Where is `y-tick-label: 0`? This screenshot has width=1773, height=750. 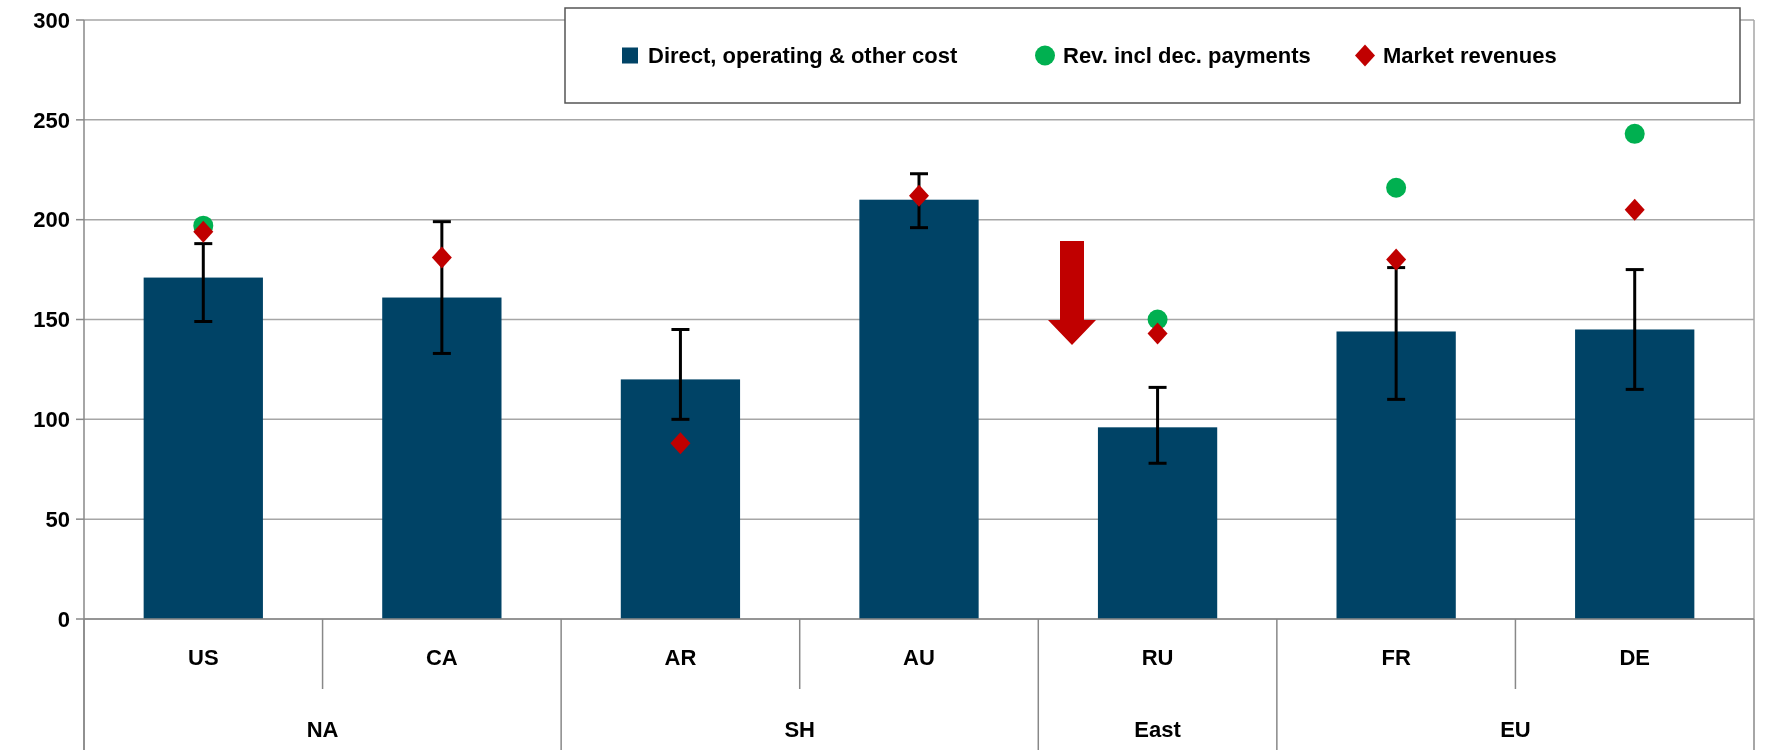
y-tick-label: 0 is located at coordinates (63, 619).